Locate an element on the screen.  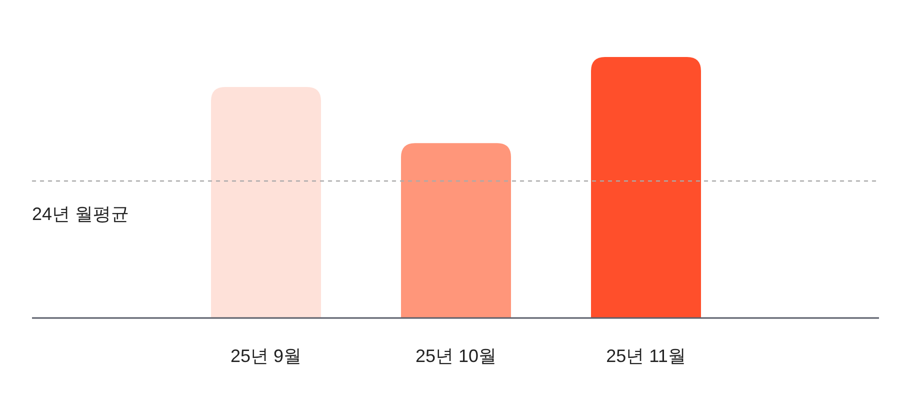
x-tick-label: 25년 11월 is located at coordinates (646, 356).